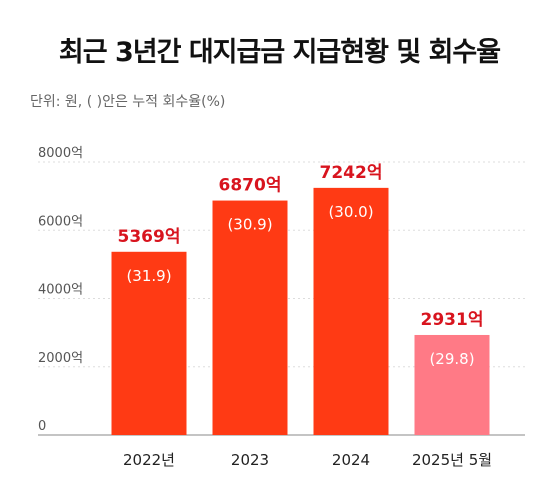 Image resolution: width=559 pixels, height=478 pixels. Describe the element at coordinates (307, 460) in the screenshot. I see `x-axis-labels: 2022년 2023 2024 2025년 5월` at that location.